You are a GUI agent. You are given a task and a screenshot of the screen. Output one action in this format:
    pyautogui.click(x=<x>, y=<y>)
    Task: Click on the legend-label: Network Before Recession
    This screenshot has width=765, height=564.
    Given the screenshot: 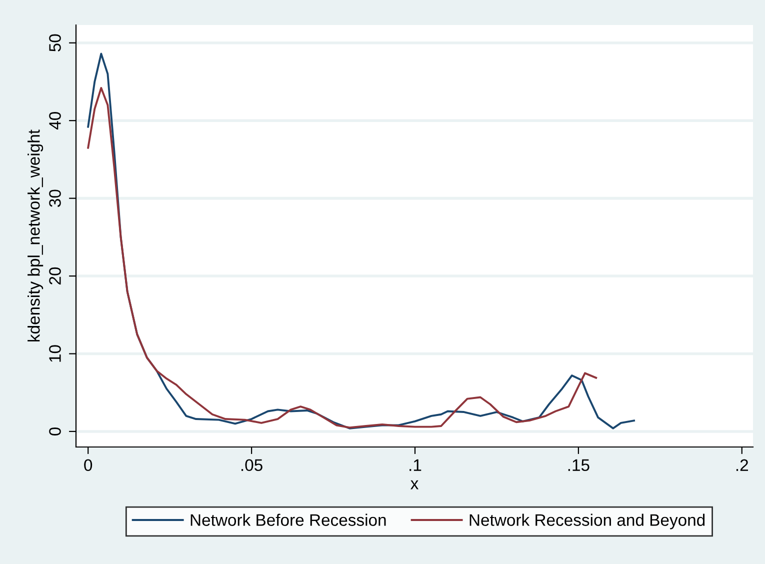 What is the action you would take?
    pyautogui.click(x=288, y=520)
    